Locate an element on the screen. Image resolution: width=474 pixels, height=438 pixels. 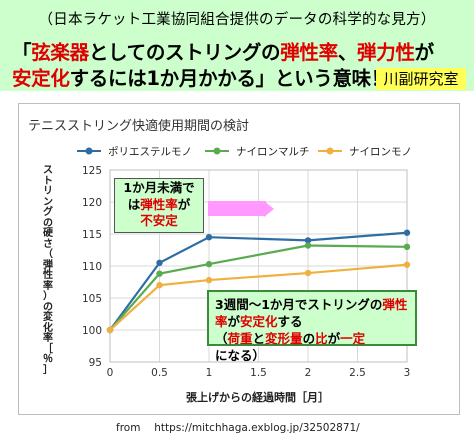
headline-text: するには1か月かかる」という意味！ is located at coordinates (230, 78).